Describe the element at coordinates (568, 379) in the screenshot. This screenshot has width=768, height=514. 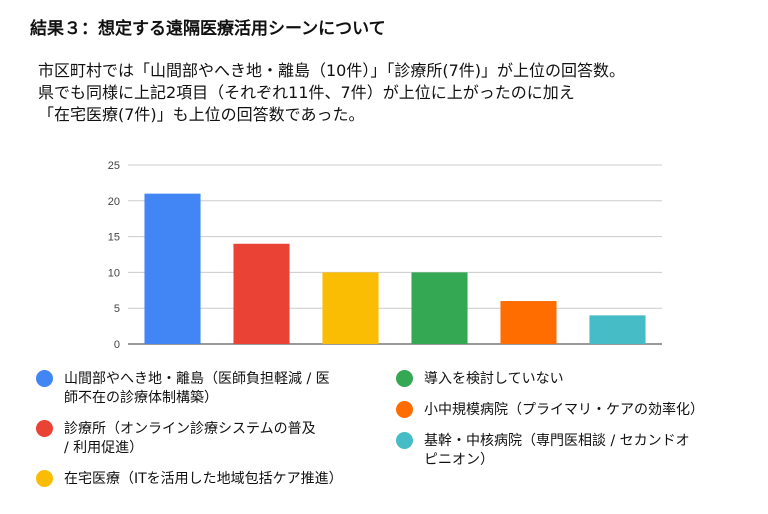
I see `legend-item-not-considered: 導入を検討していない` at that location.